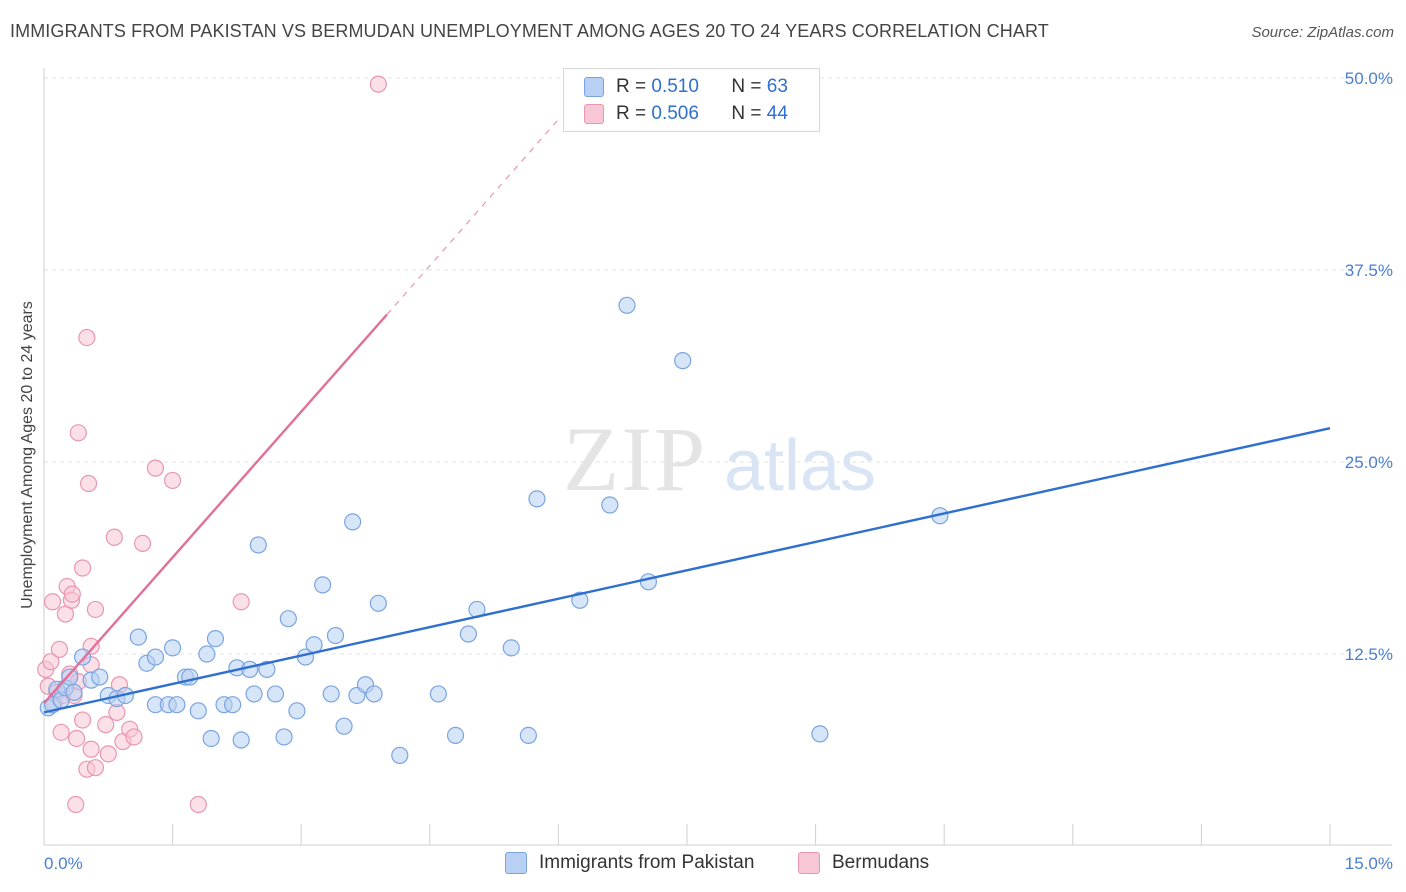  I want to click on watermark-atlas: atlas, so click(800, 466).